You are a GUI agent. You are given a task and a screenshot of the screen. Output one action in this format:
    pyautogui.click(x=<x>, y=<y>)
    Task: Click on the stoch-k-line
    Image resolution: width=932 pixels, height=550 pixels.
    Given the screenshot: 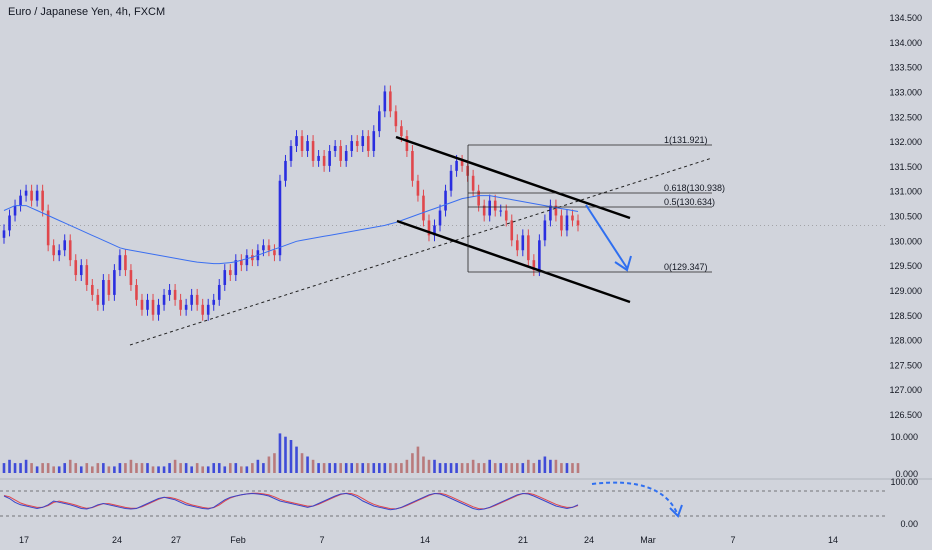 What is the action you would take?
    pyautogui.click(x=291, y=501)
    